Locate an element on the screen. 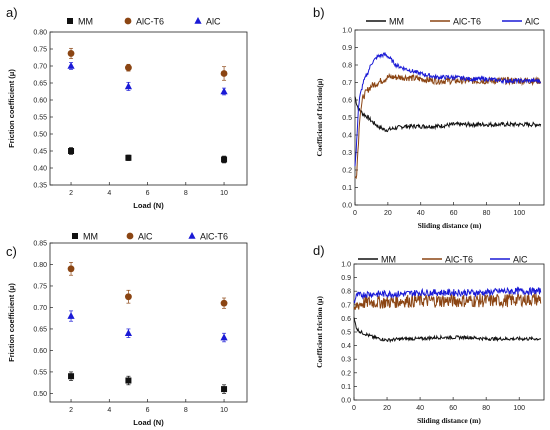 The width and height of the screenshot is (550, 430). x-axis-label: Sliding distance (m) is located at coordinates (450, 225).